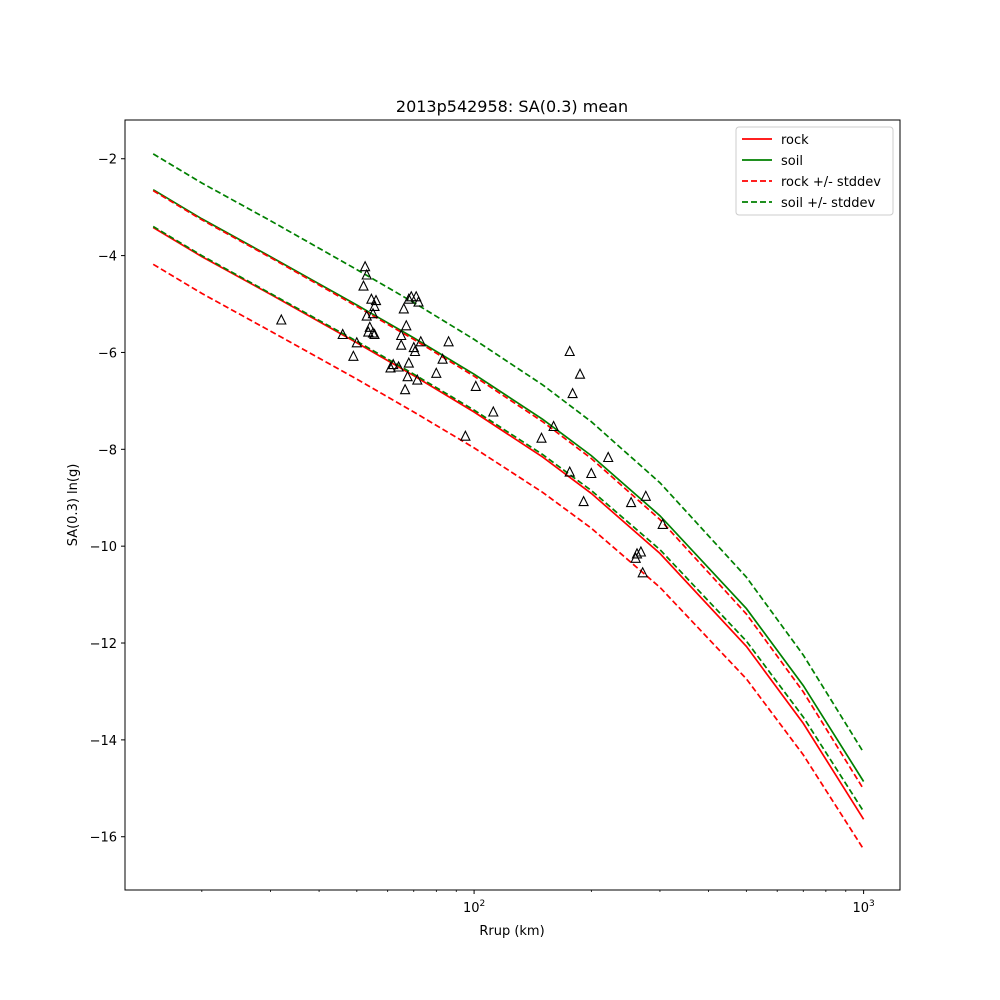  I want to click on legend-box, so click(814, 171).